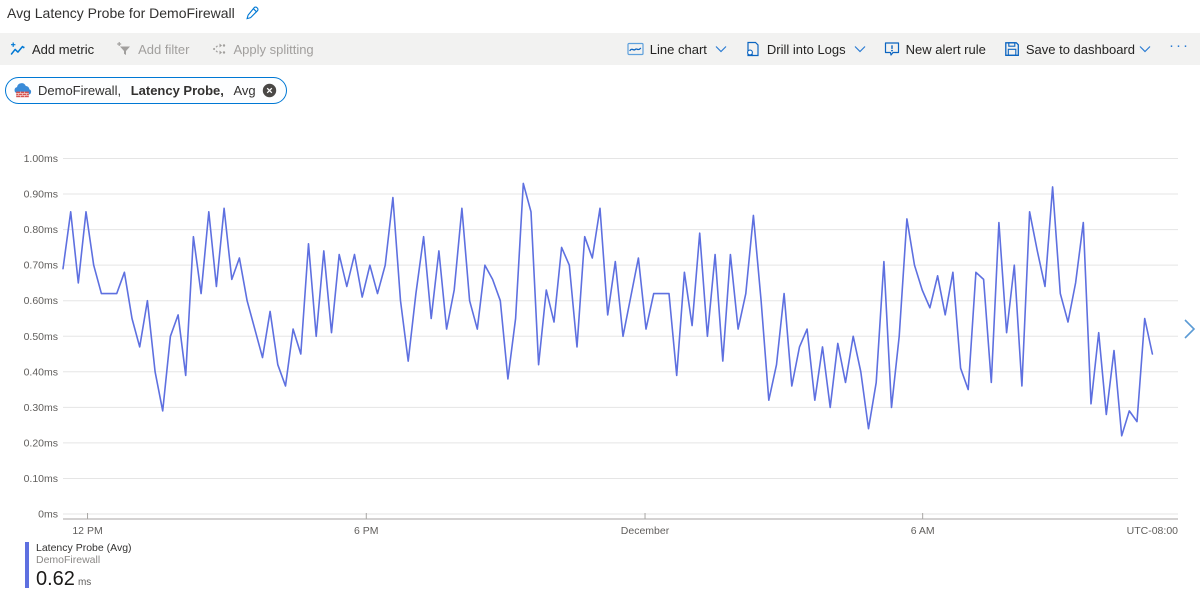 Image resolution: width=1200 pixels, height=593 pixels. Describe the element at coordinates (41, 479) in the screenshot. I see `svg-text: 0.10ms` at that location.